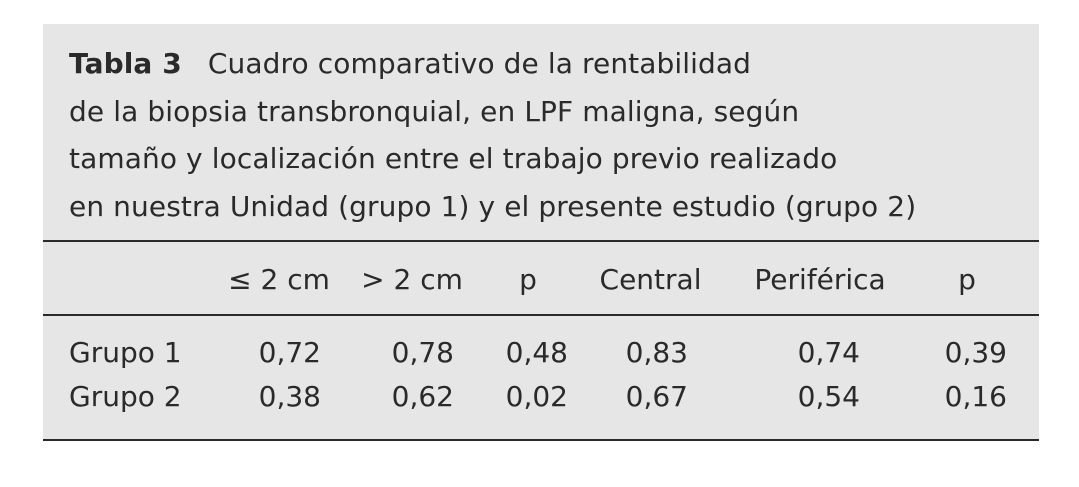 This screenshot has height=487, width=1079. I want to click on cell-g2-size-small: 0,38, so click(289, 396).